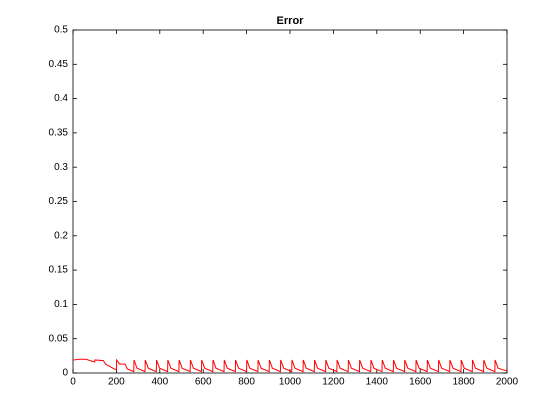  I want to click on y-tick-label: 0.05, so click(59, 338).